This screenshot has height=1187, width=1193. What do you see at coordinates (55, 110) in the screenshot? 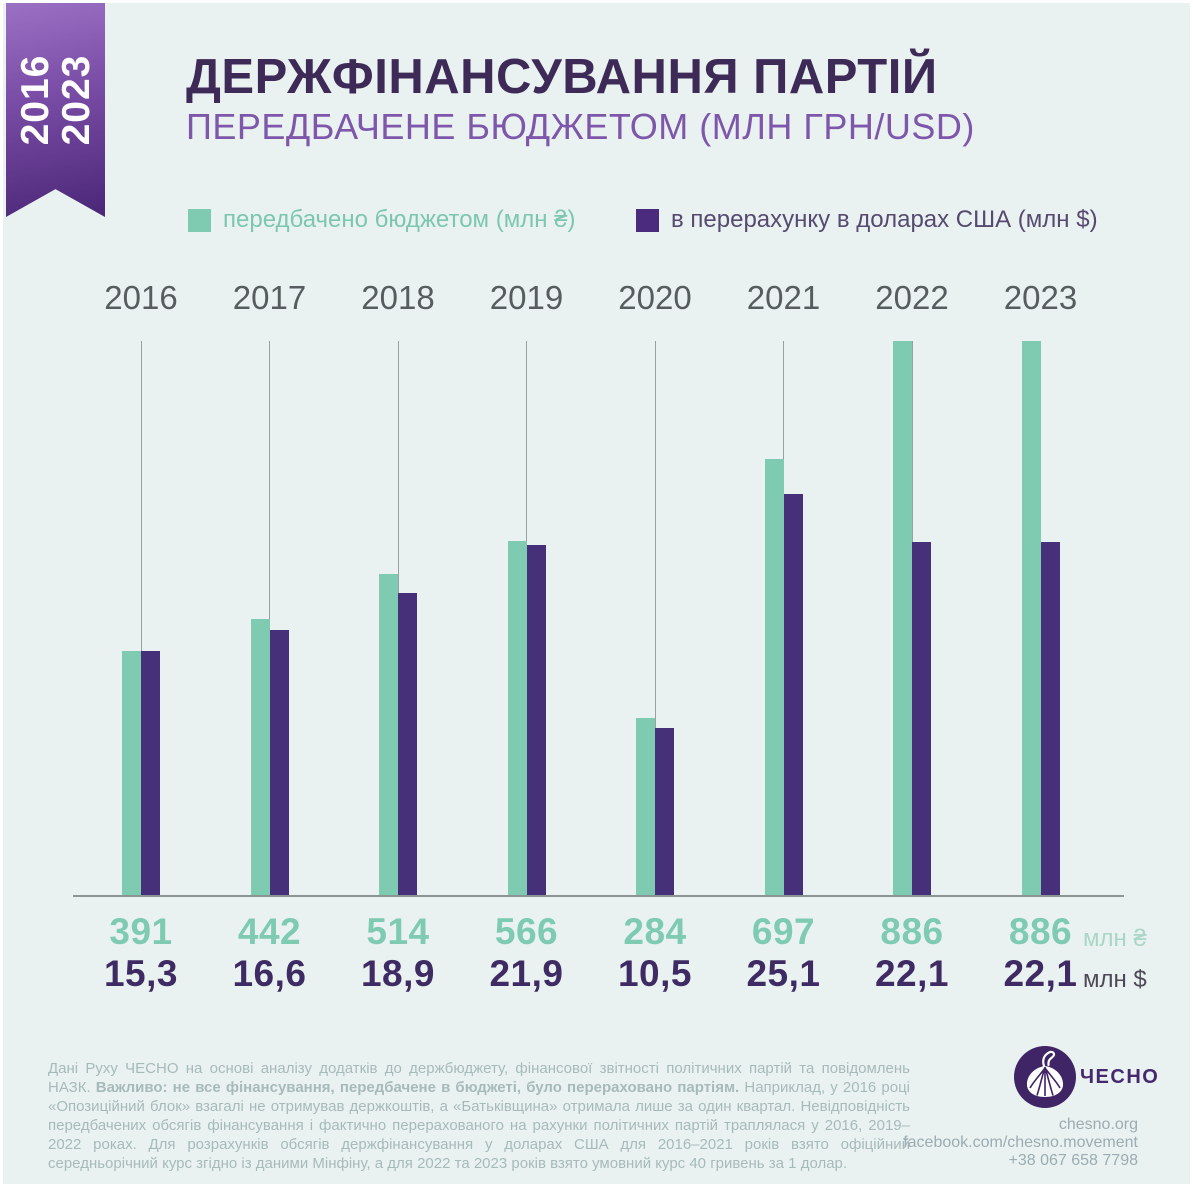
I see `year-range-ribbon: 2016 2023` at bounding box center [55, 110].